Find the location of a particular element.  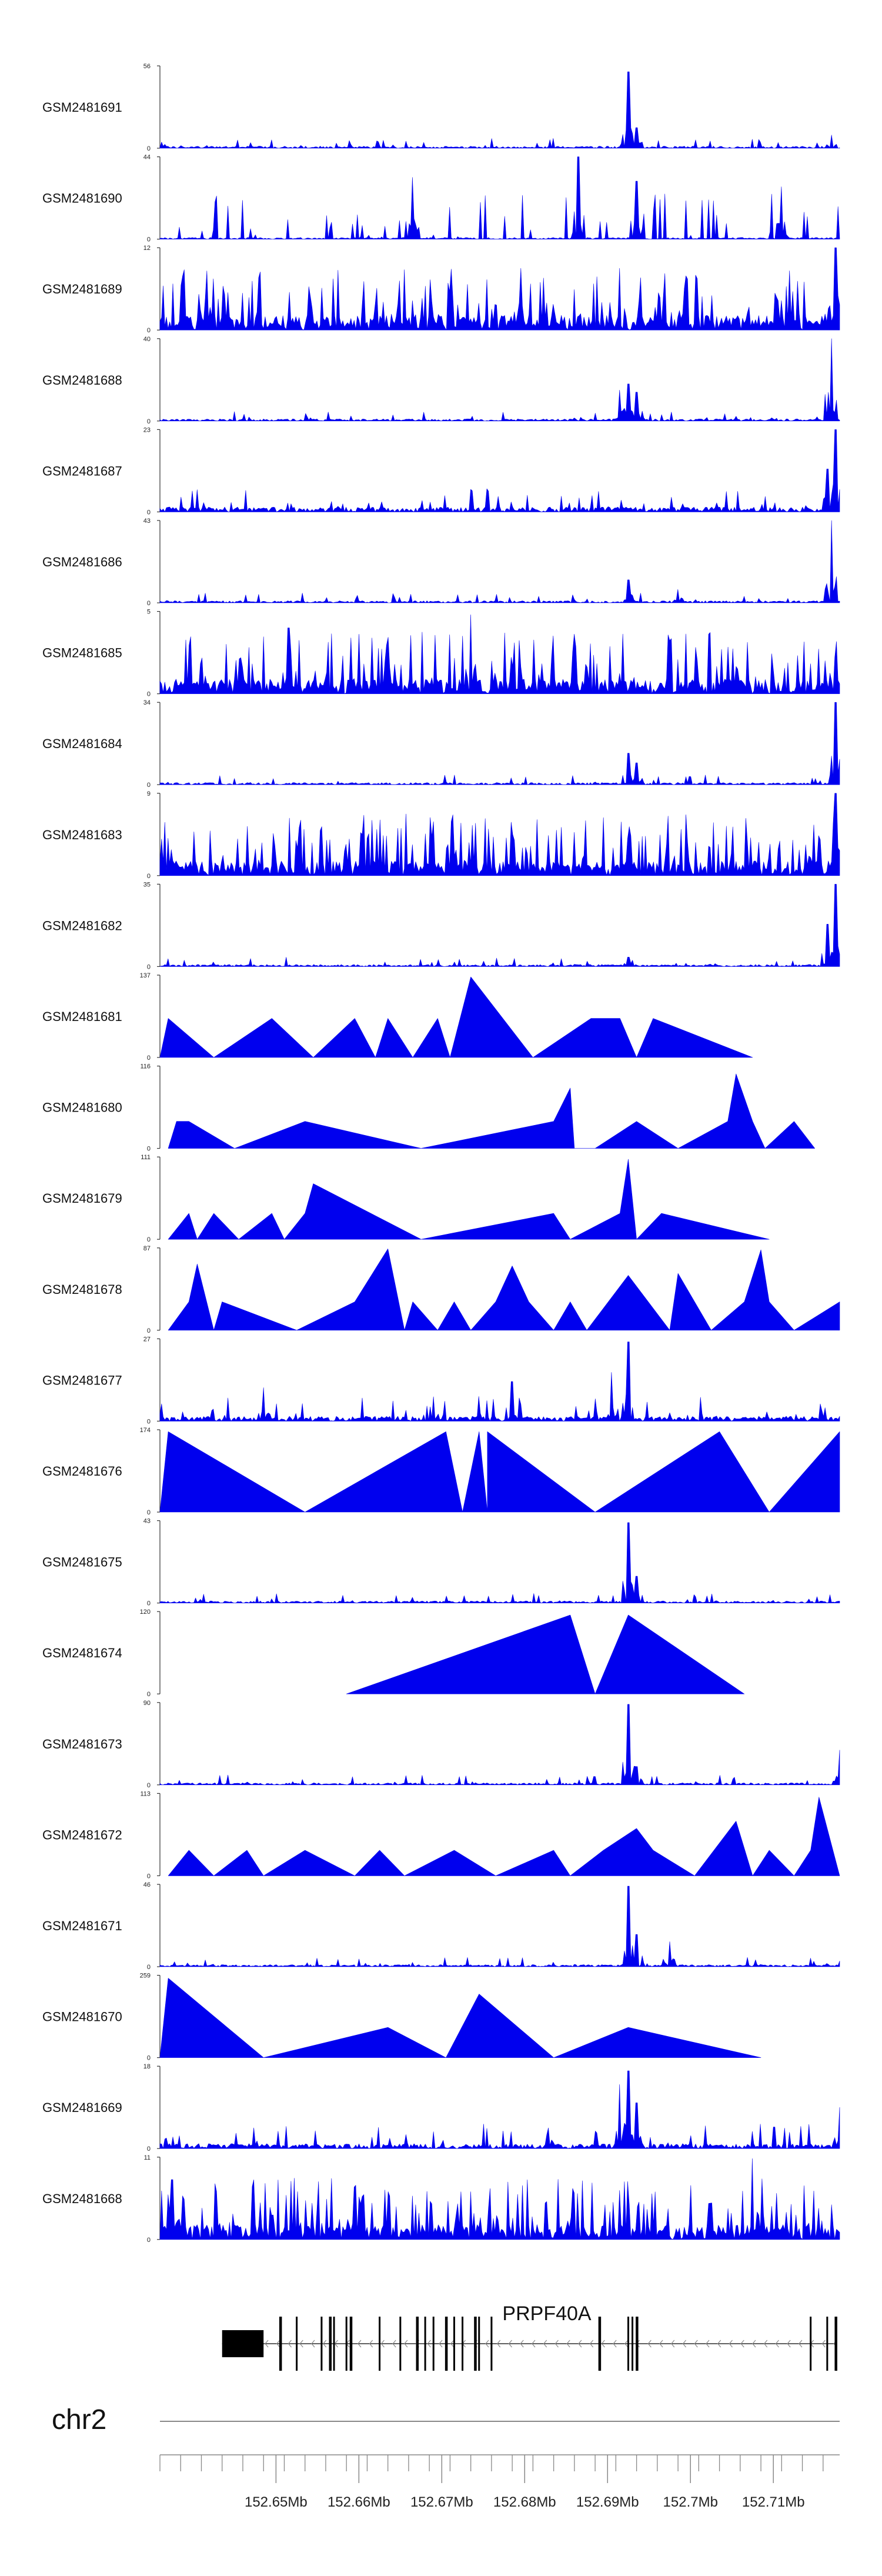

y-tick-label-max: 46 is located at coordinates (147, 1884).